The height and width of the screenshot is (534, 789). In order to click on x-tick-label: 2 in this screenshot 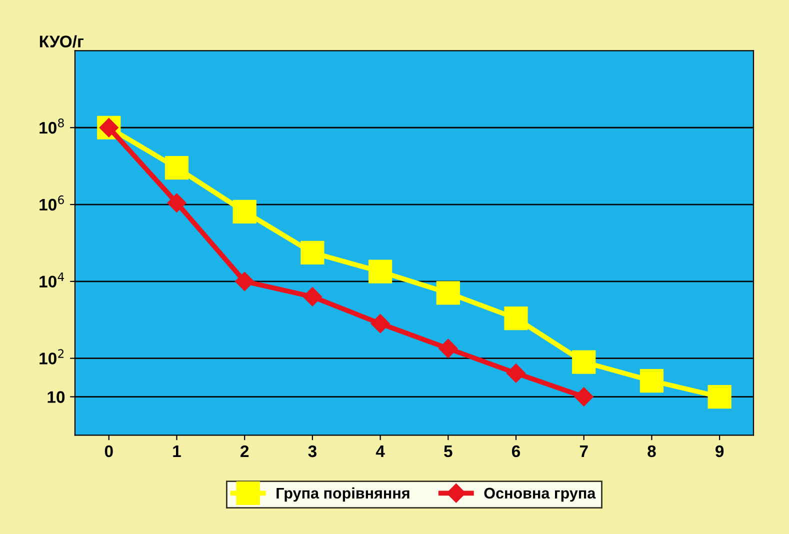, I will do `click(244, 451)`.